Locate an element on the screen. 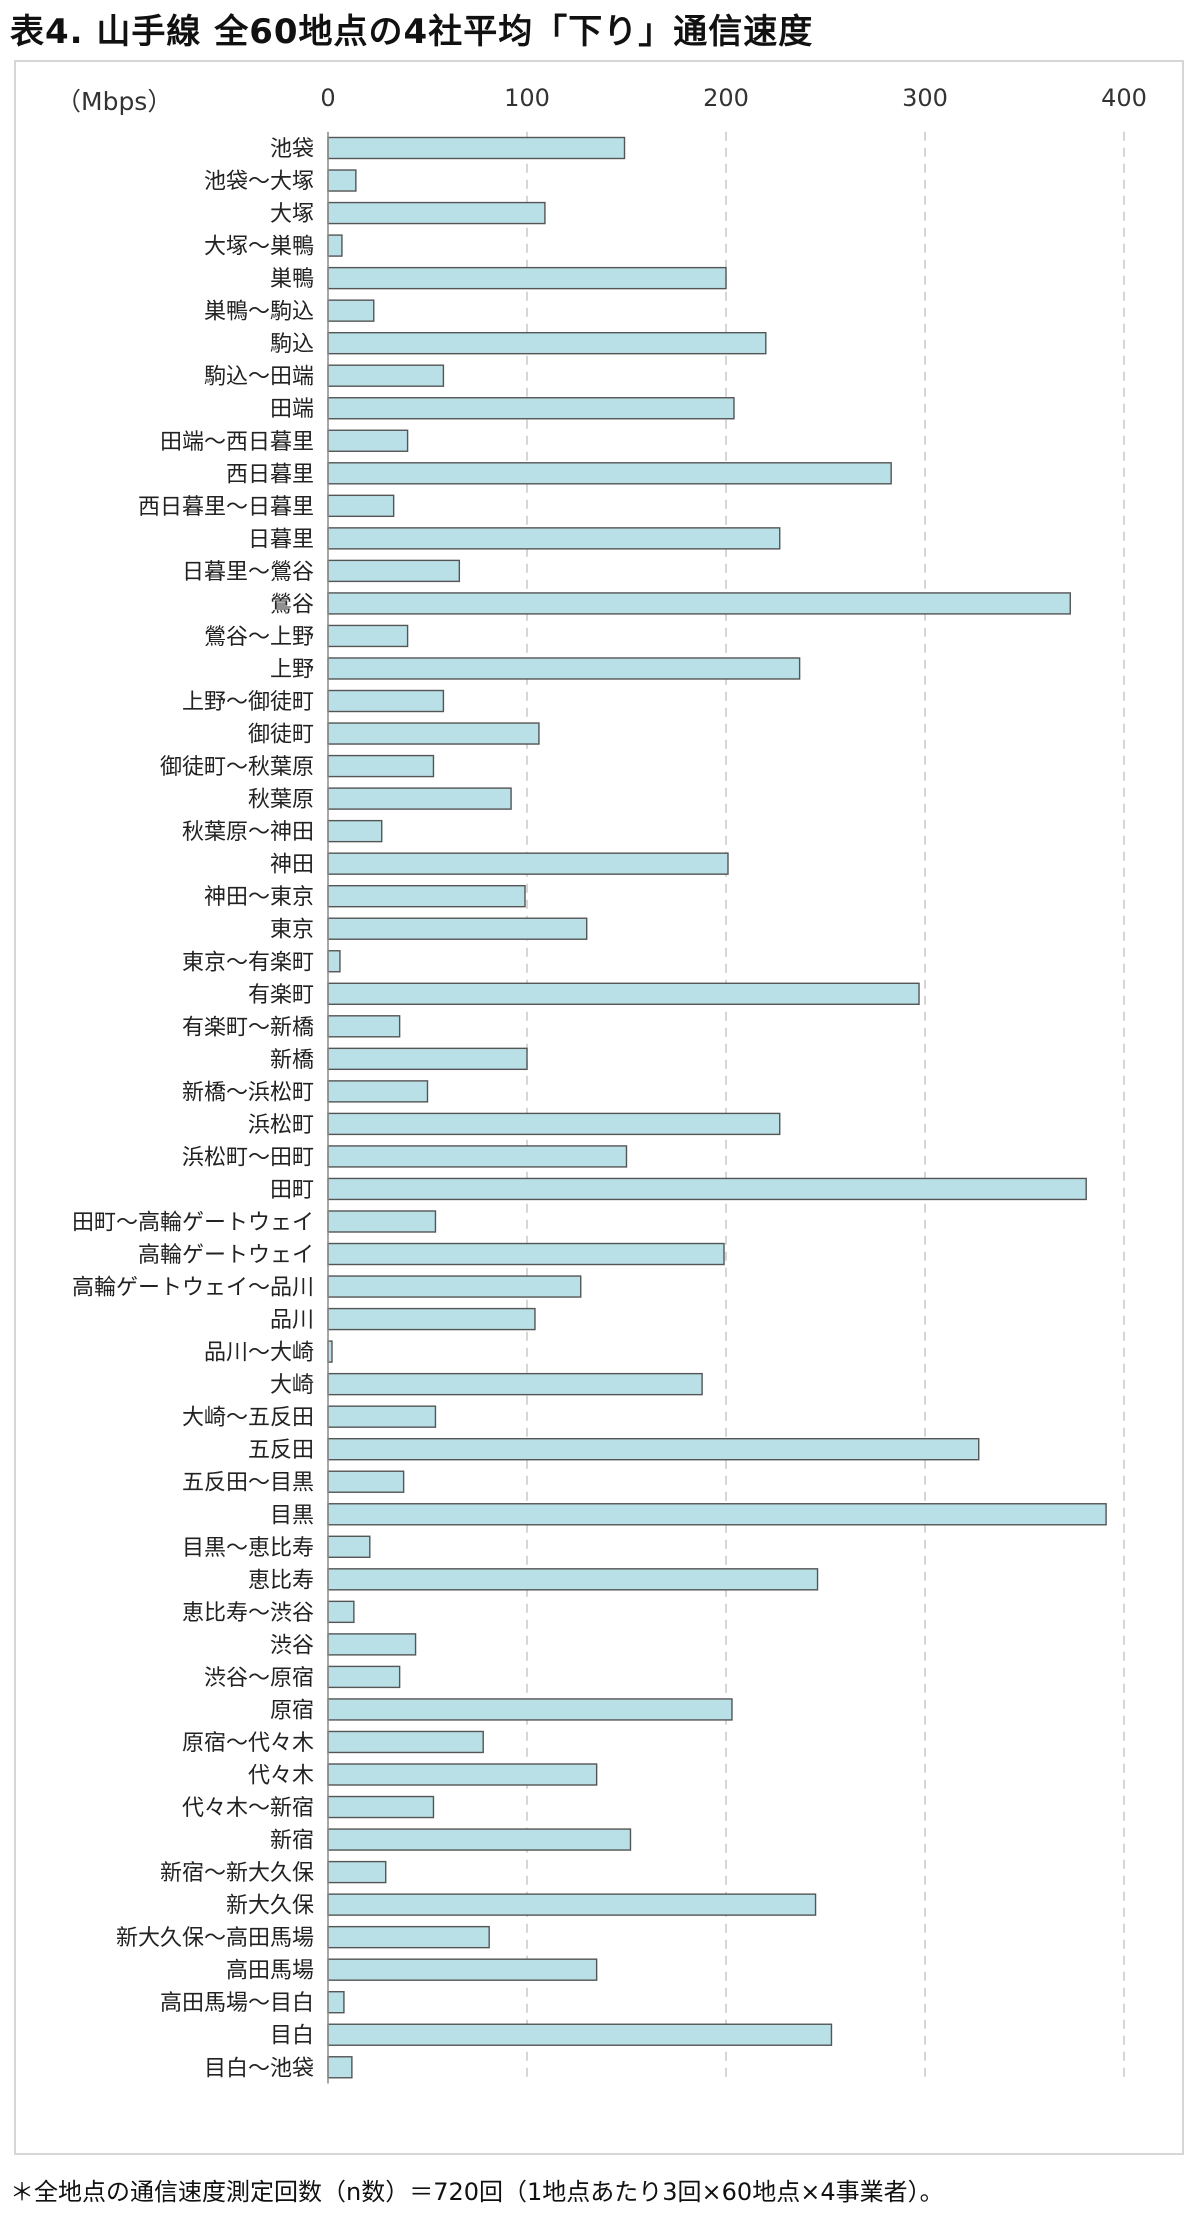  y-category-label: 池袋 is located at coordinates (292, 149).